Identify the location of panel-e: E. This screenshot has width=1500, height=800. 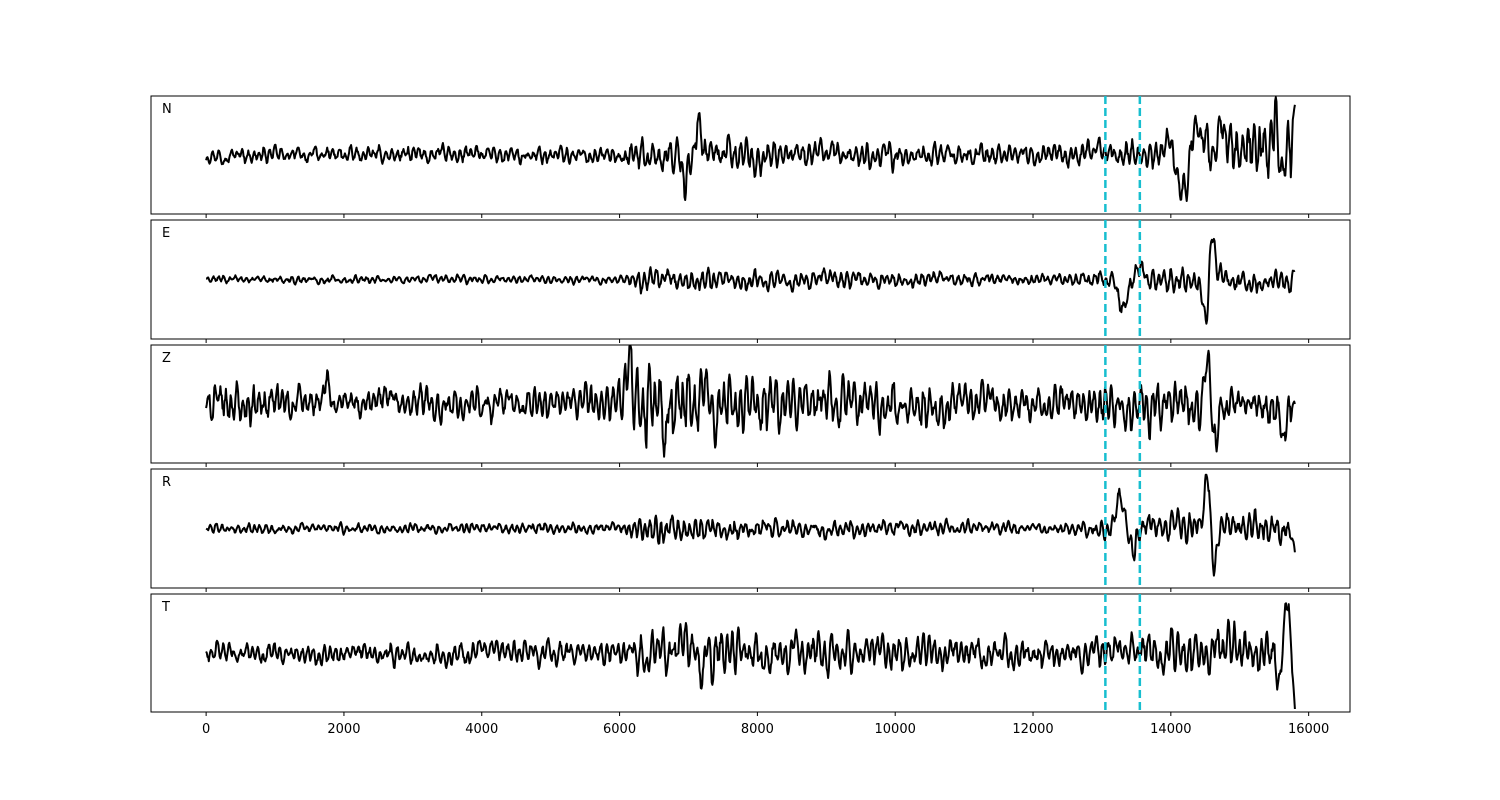
(750, 281).